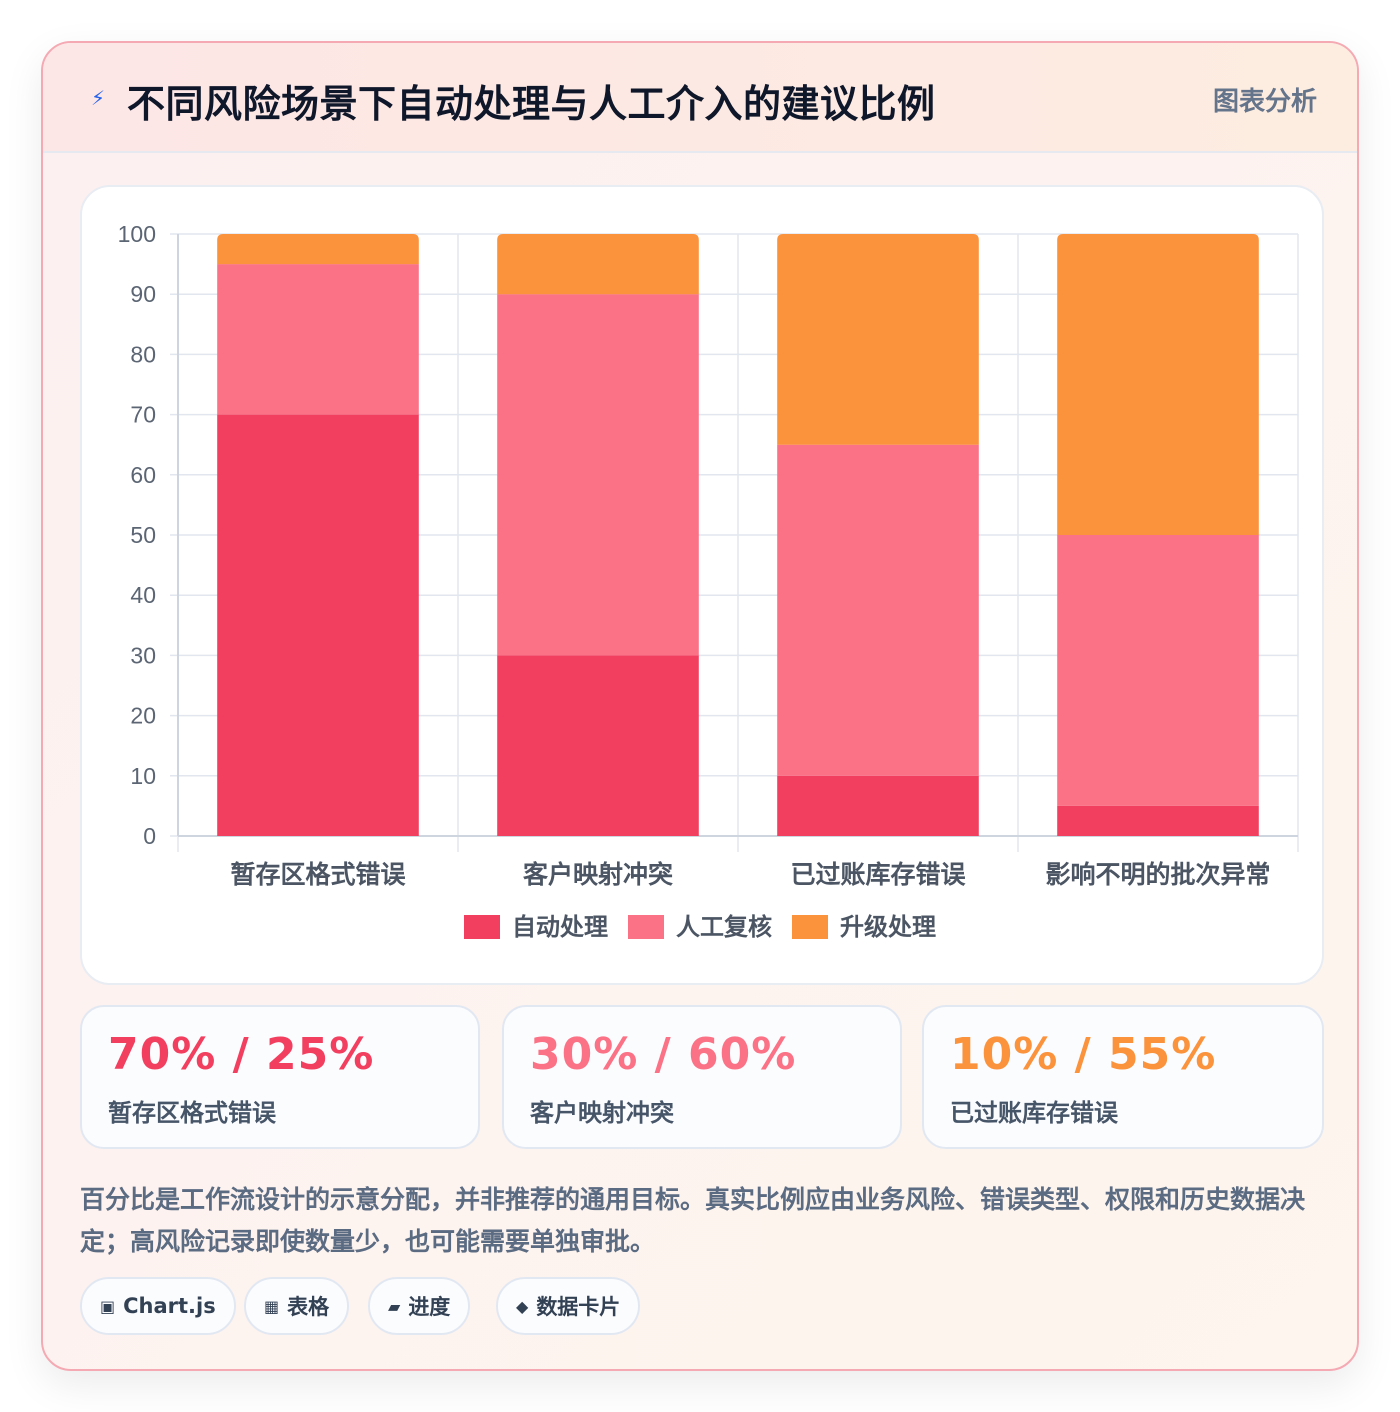 The width and height of the screenshot is (1400, 1412). I want to click on legend-label: 人工复核, so click(724, 927).